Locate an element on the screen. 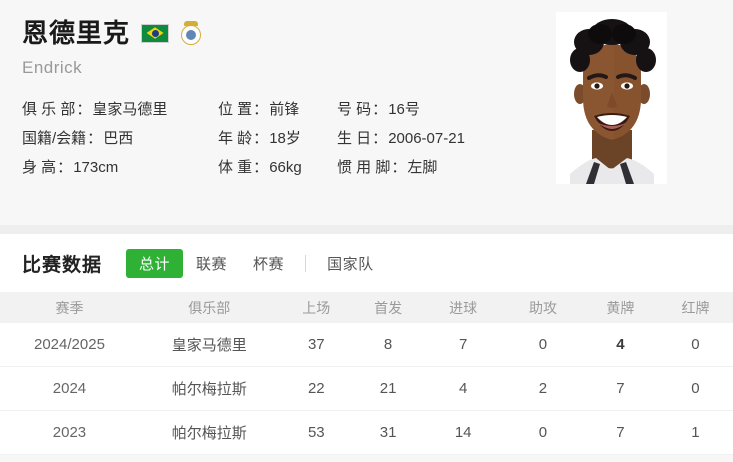  col-assists: 助攻 is located at coordinates (542, 307).